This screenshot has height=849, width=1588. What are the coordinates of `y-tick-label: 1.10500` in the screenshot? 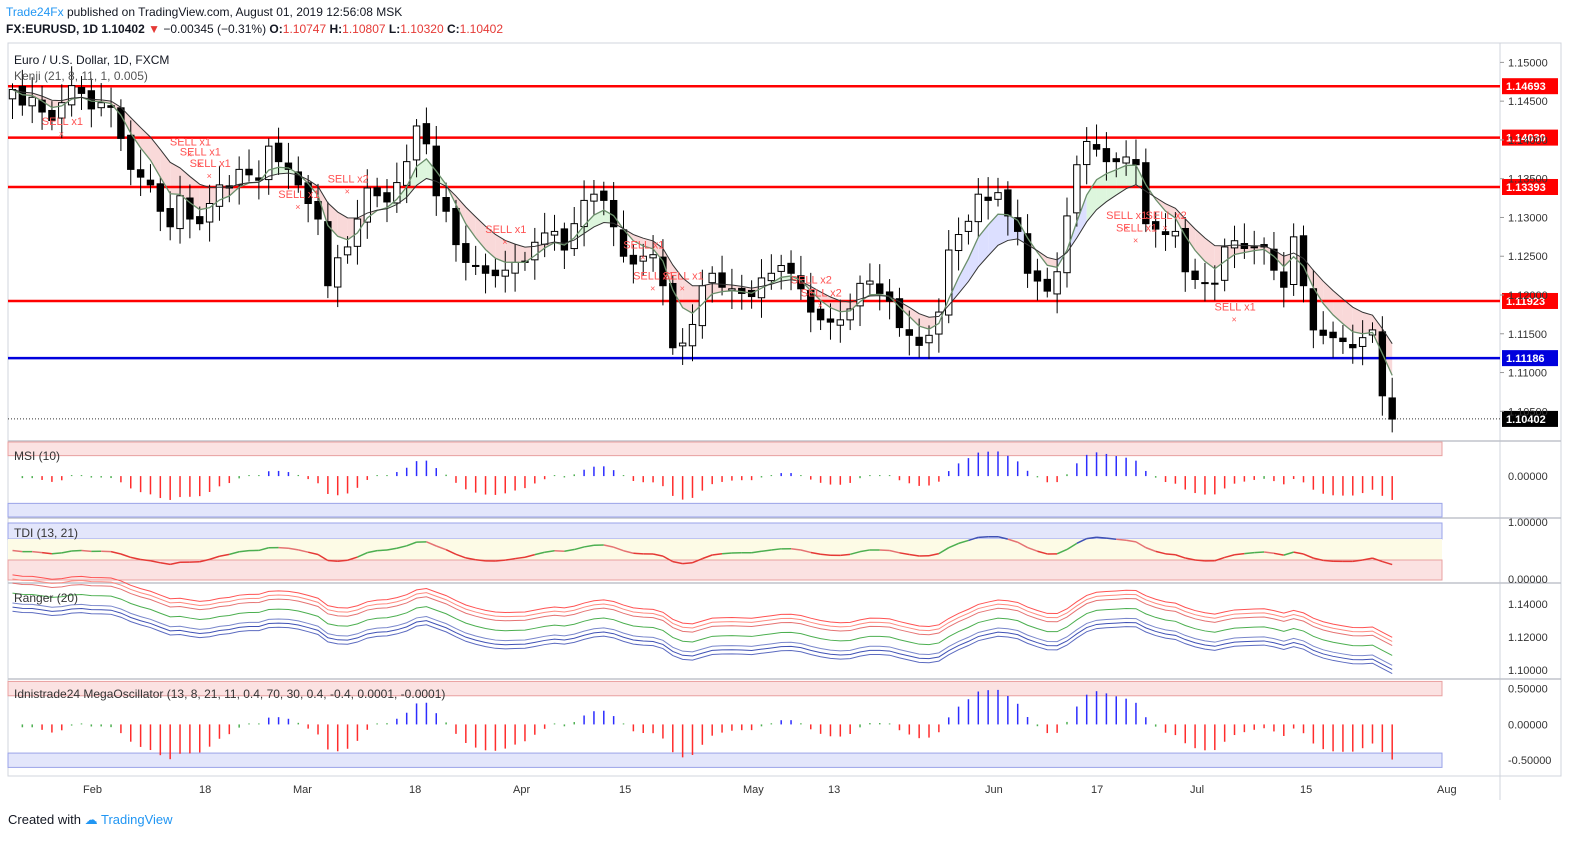 It's located at (1528, 412).